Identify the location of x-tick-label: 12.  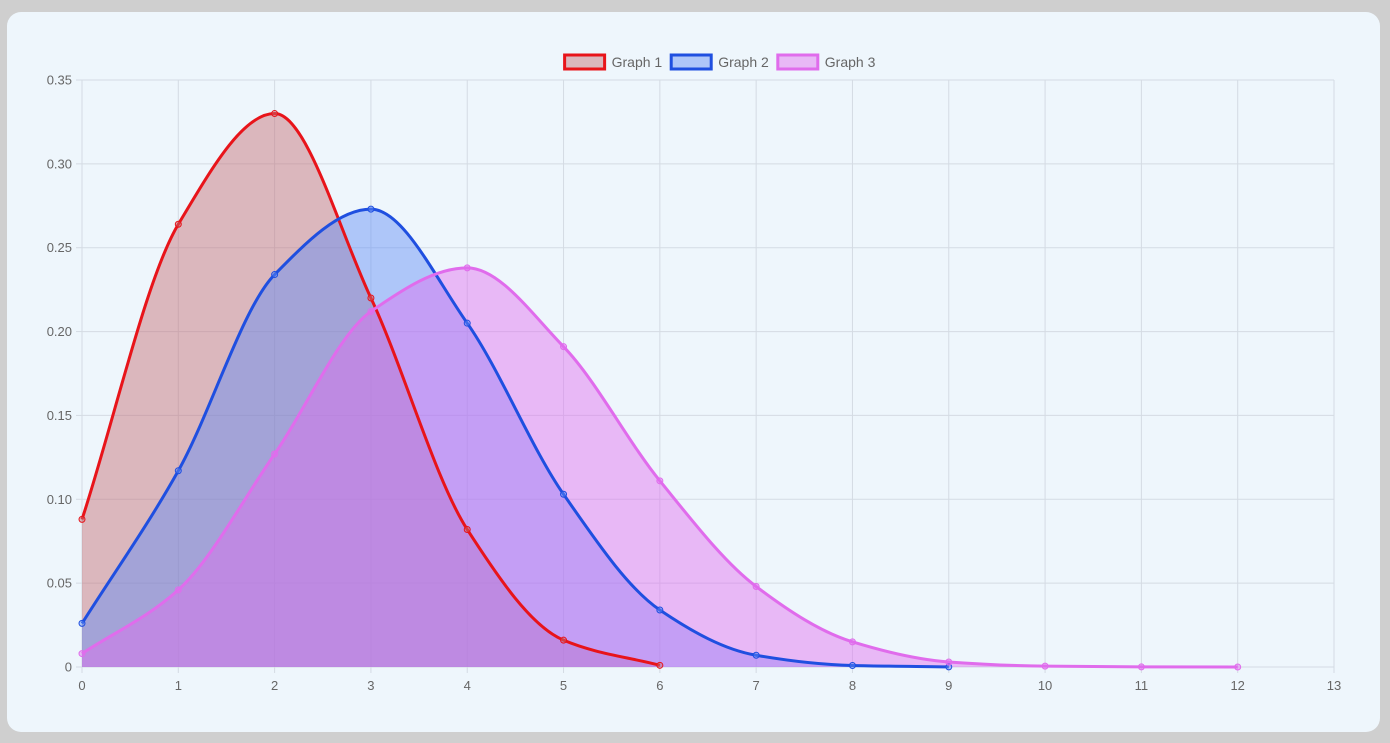
(1237, 685).